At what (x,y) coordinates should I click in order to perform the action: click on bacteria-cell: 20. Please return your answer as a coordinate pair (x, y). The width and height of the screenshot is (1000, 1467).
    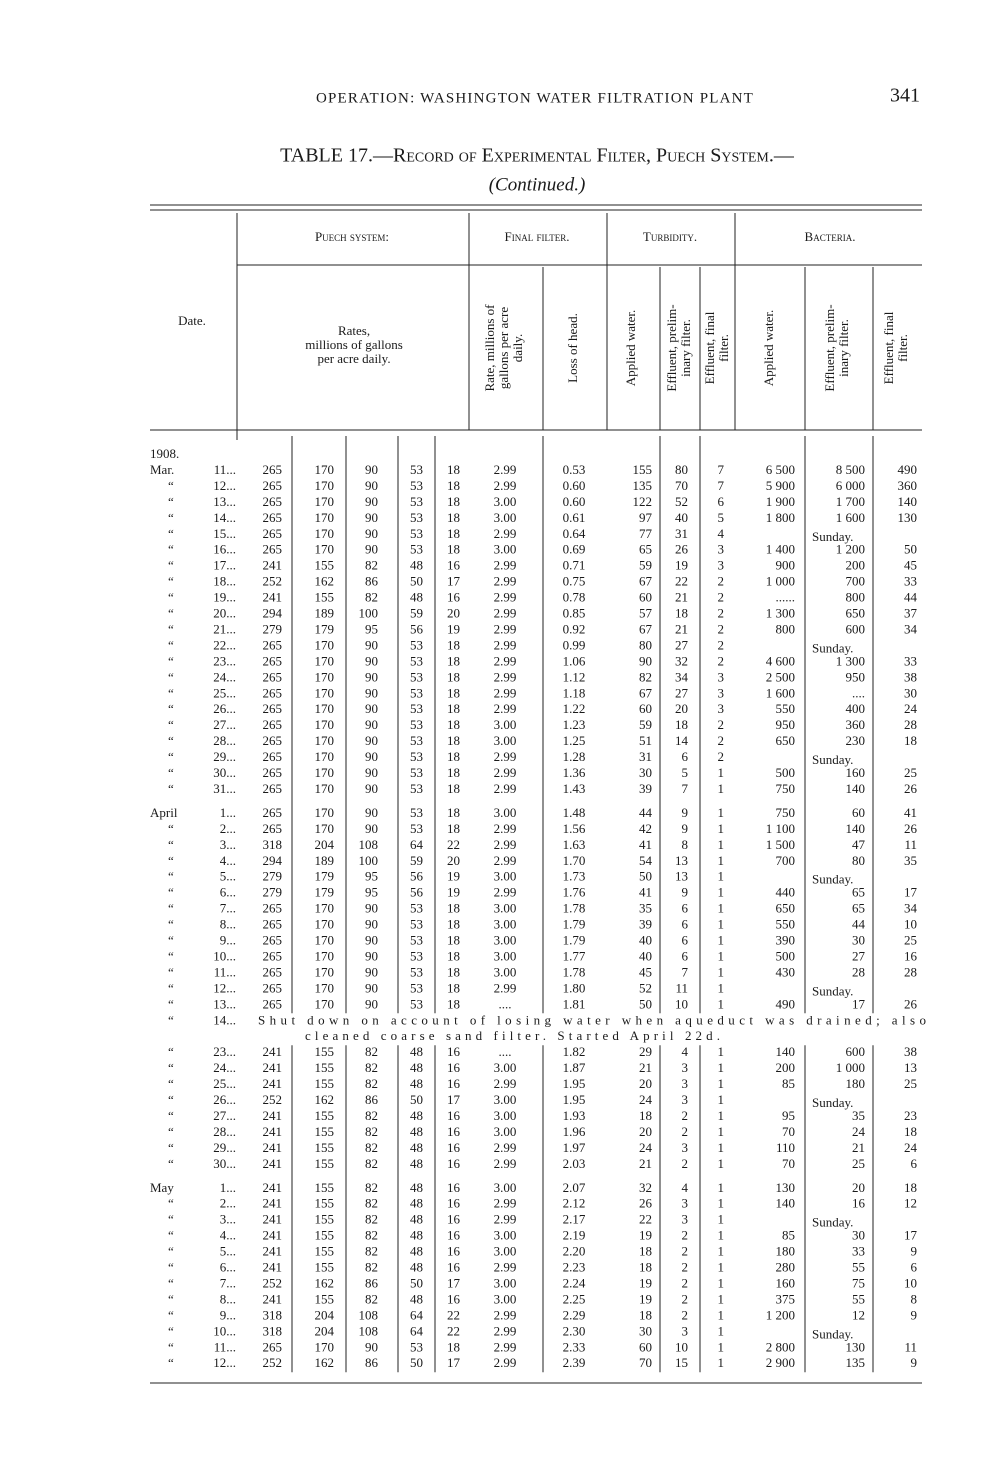
    Looking at the image, I should click on (858, 1187).